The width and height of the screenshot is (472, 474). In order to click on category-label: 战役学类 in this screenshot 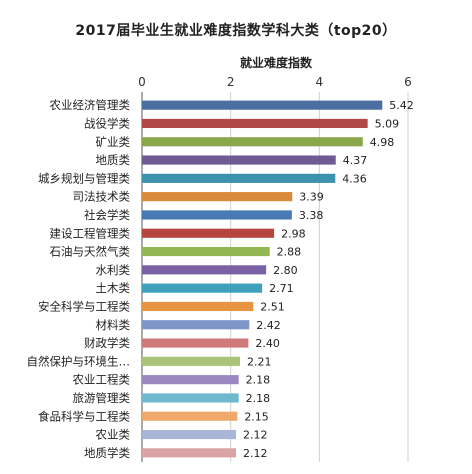, I will do `click(107, 123)`.